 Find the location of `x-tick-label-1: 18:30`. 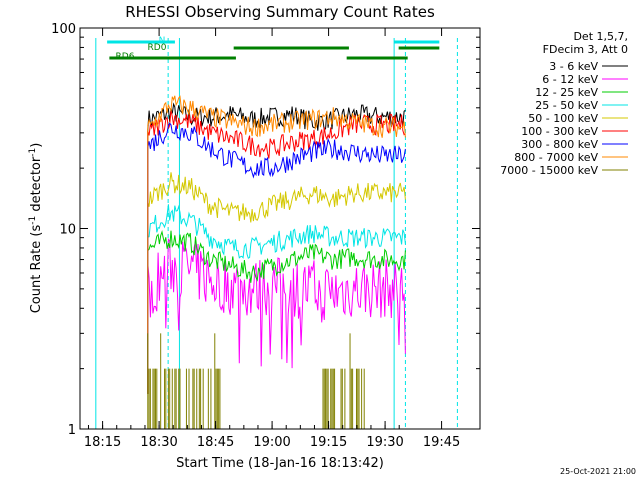

x-tick-label-1: 18:30 is located at coordinates (158, 442).